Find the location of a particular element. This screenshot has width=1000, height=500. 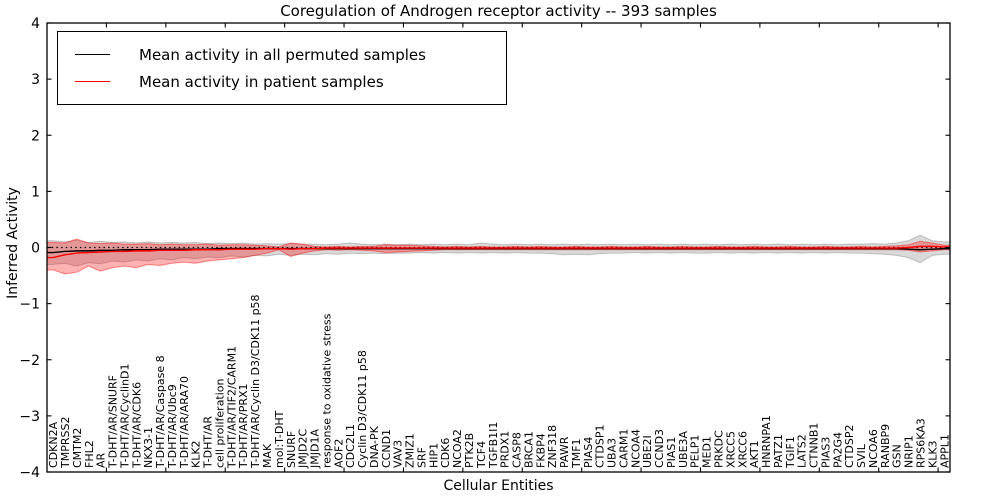

x-category-label: T-DHT/AR/Caspase 8 is located at coordinates (160, 412).